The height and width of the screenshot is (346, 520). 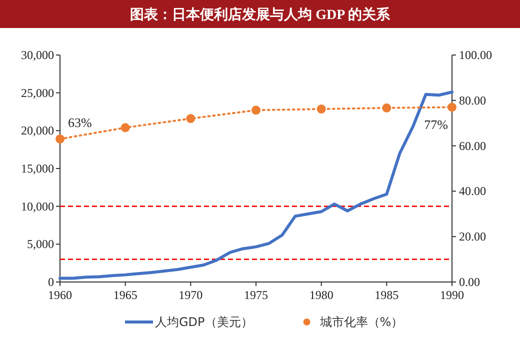 I want to click on x-tick-label: 1960, so click(x=60, y=295).